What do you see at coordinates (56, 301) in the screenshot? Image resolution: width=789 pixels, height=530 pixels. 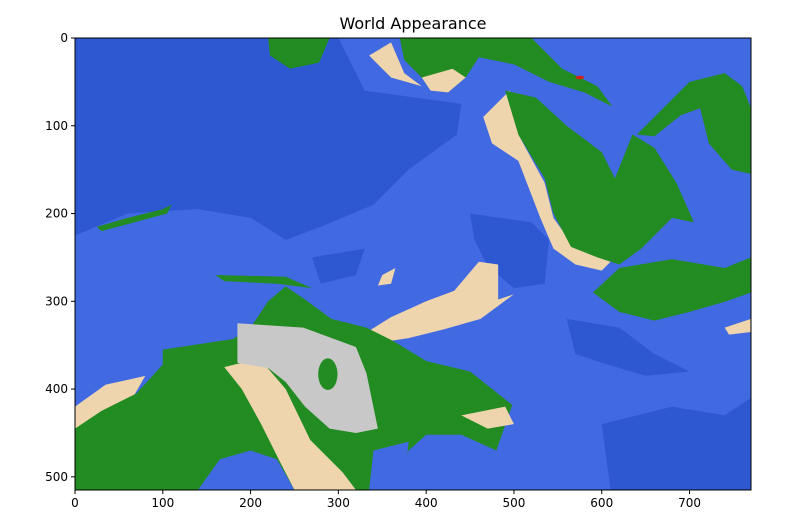 I see `y-tick-label: 300` at bounding box center [56, 301].